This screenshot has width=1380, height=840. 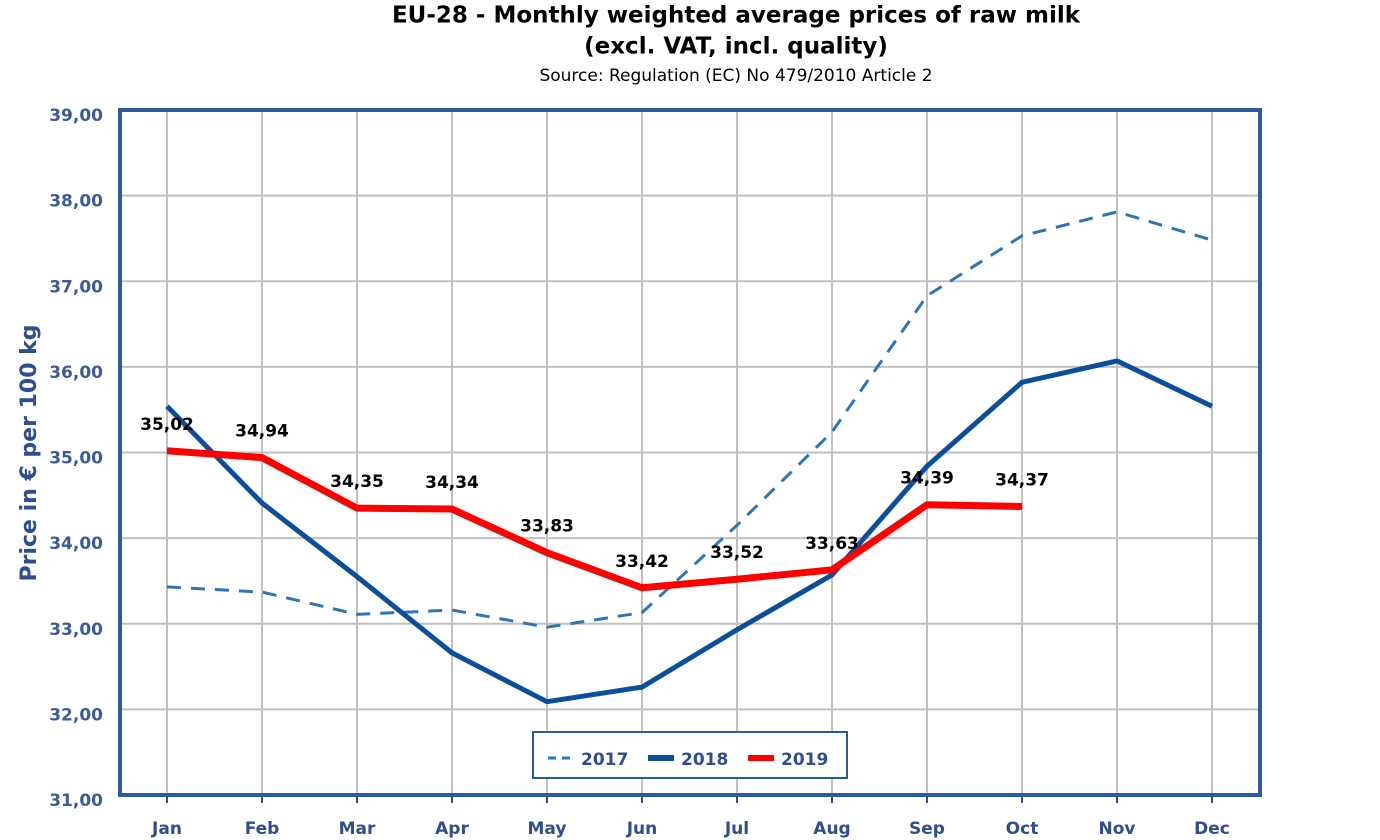 What do you see at coordinates (357, 482) in the screenshot?
I see `data-label: 34,35` at bounding box center [357, 482].